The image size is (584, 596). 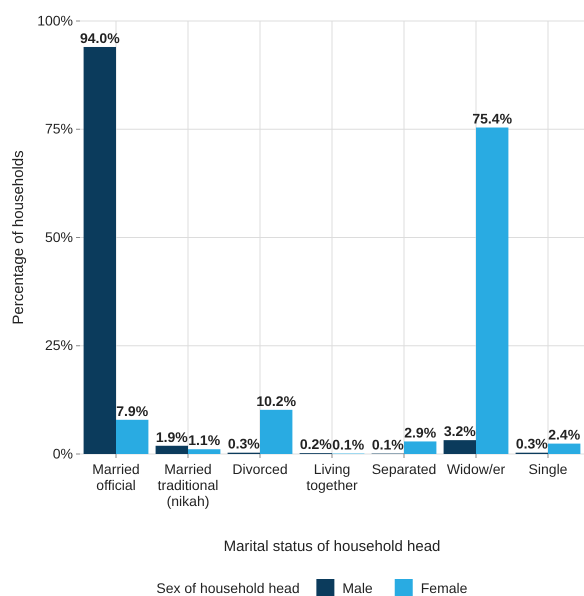 I want to click on x-tick-label: Widow/er, so click(x=476, y=469).